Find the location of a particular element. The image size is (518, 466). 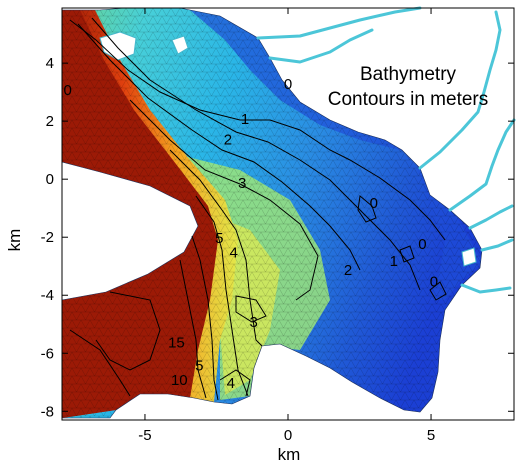

x-axis-label: km is located at coordinates (289, 454).